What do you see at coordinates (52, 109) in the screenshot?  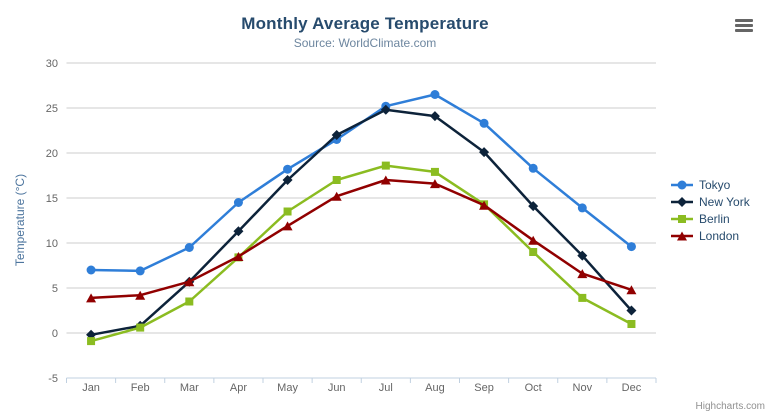 I see `y-axis-label: 25` at bounding box center [52, 109].